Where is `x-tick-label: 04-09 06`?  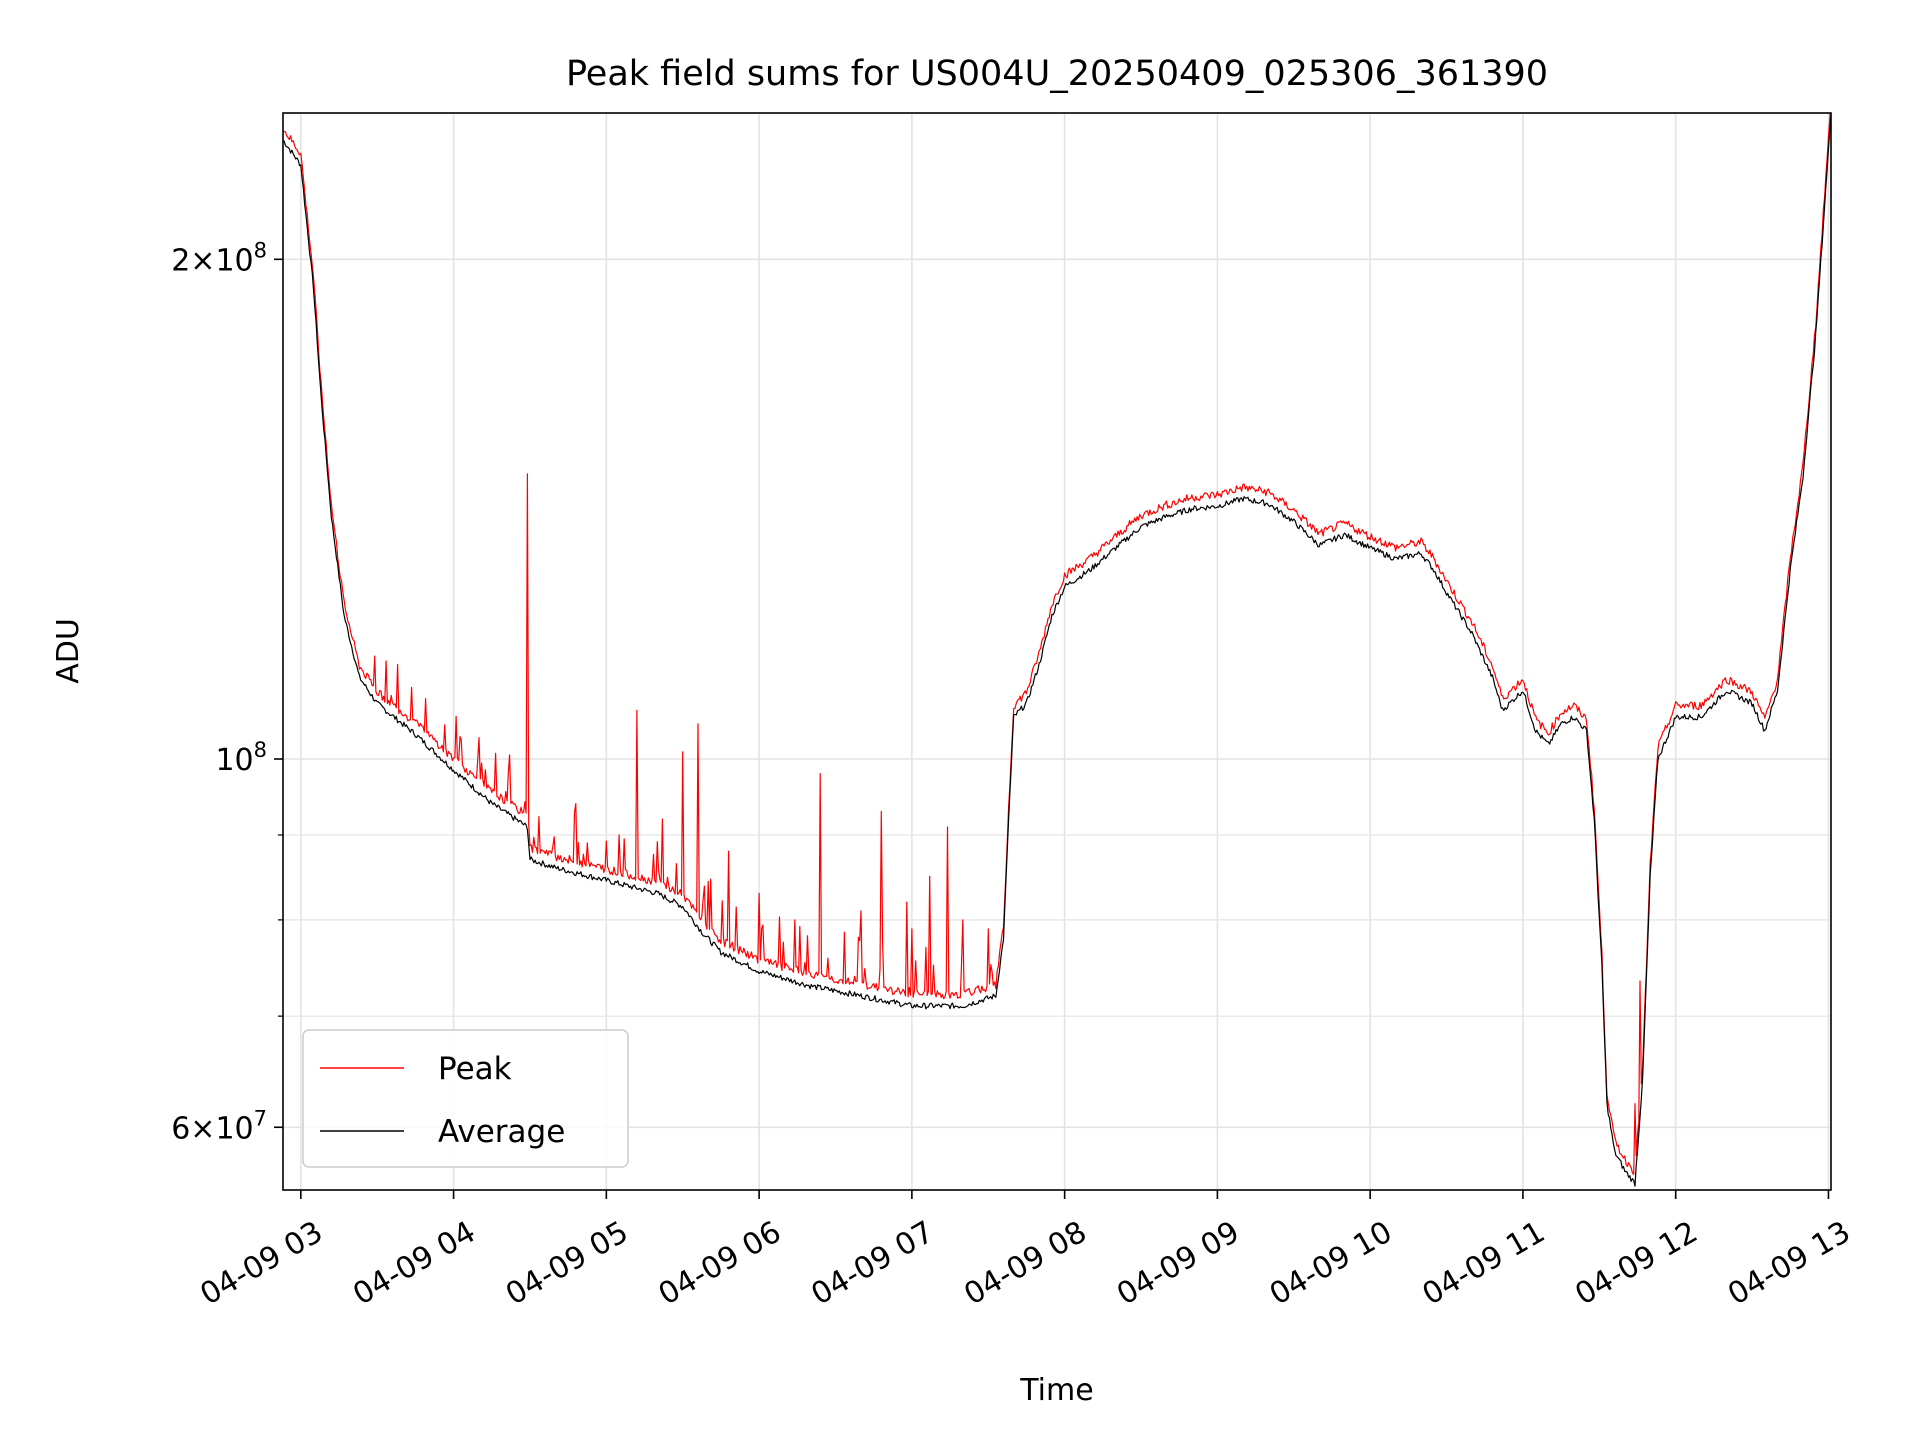 x-tick-label: 04-09 06 is located at coordinates (720, 1264).